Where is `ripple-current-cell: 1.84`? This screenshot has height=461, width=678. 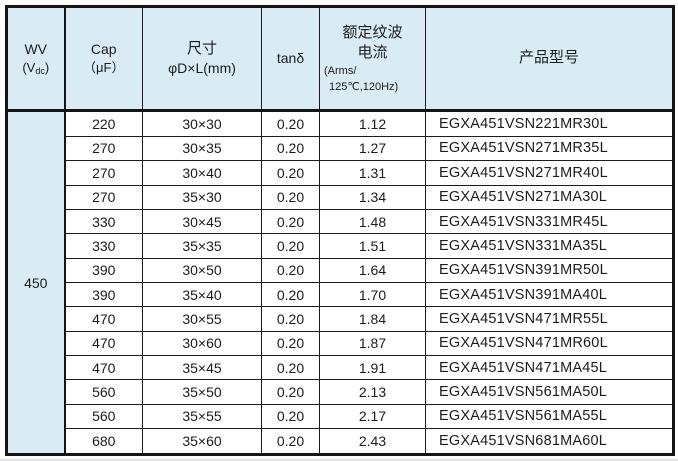 ripple-current-cell: 1.84 is located at coordinates (372, 319).